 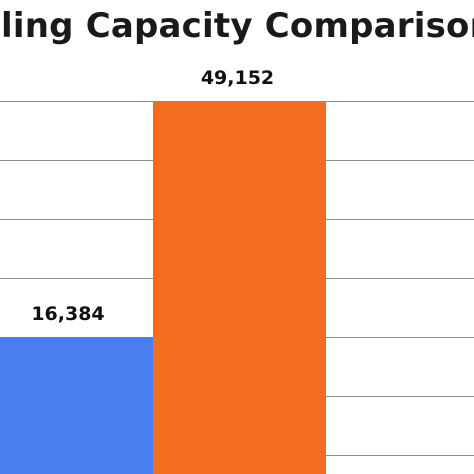 I want to click on data-label-bar-2: 49,152, so click(x=237, y=78).